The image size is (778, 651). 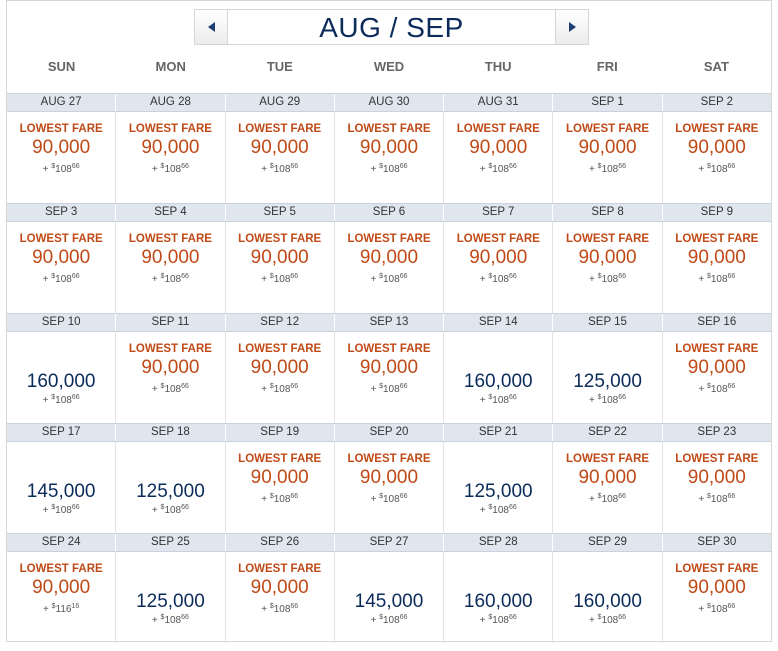 What do you see at coordinates (607, 66) in the screenshot?
I see `weekday-label: FRI` at bounding box center [607, 66].